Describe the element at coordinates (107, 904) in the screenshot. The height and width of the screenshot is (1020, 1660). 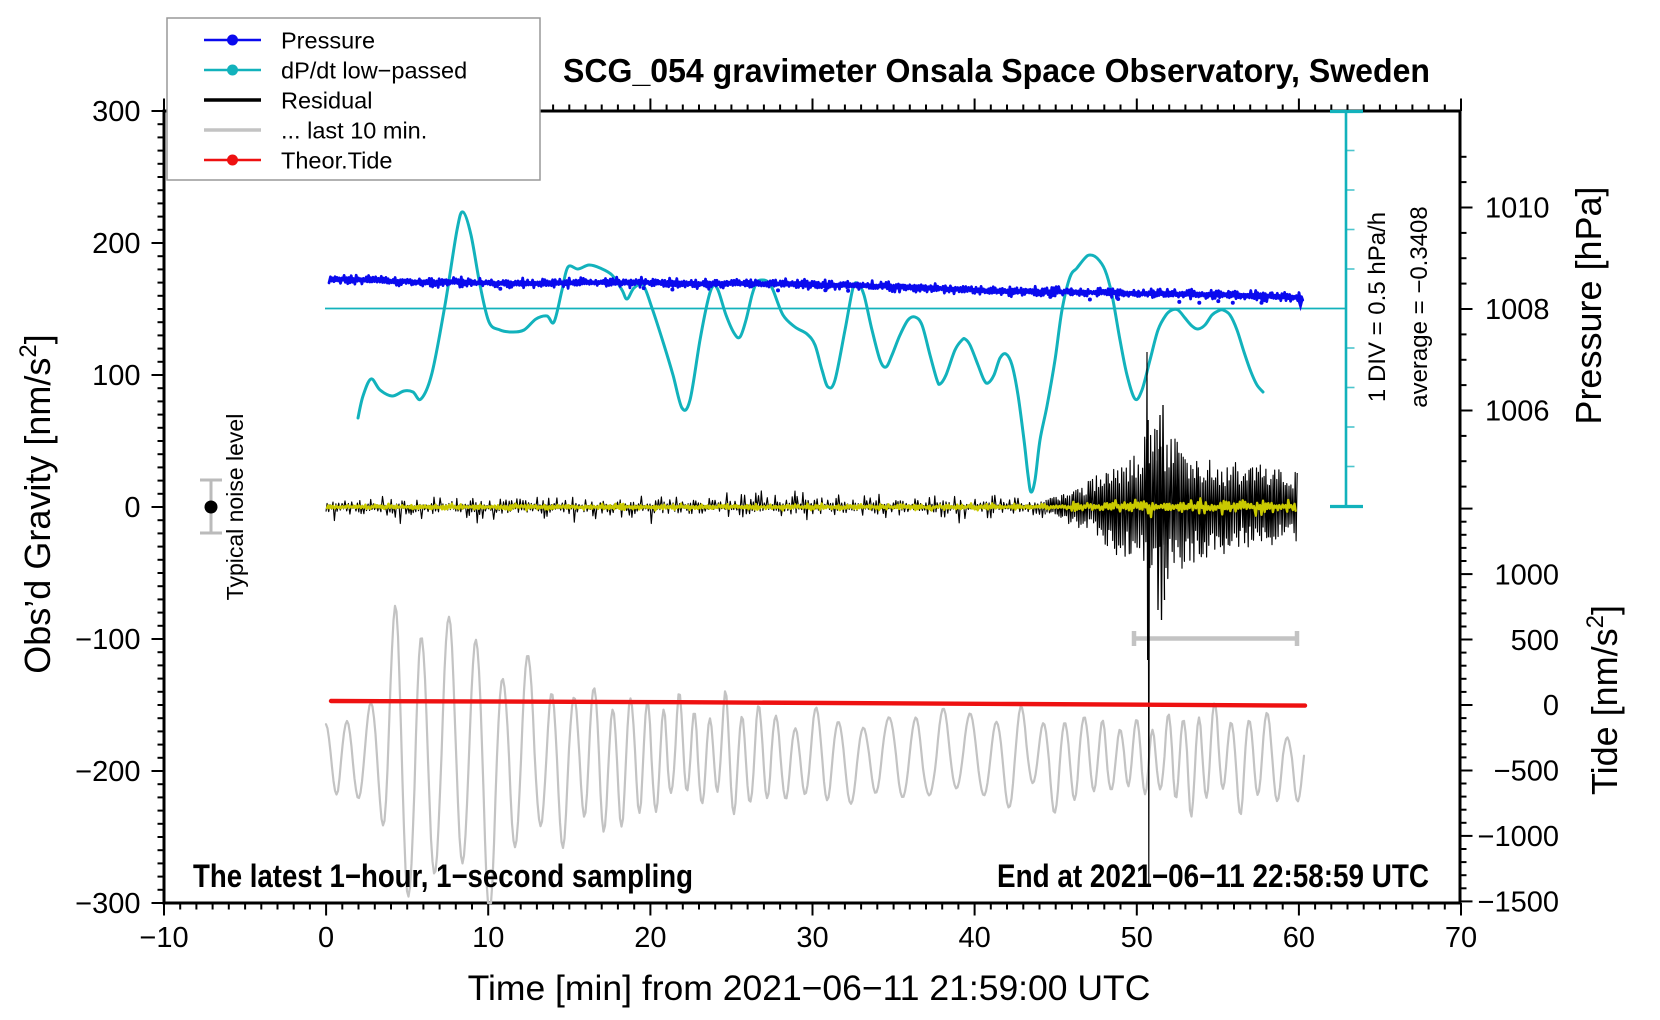
I see `svg-text: −300` at that location.